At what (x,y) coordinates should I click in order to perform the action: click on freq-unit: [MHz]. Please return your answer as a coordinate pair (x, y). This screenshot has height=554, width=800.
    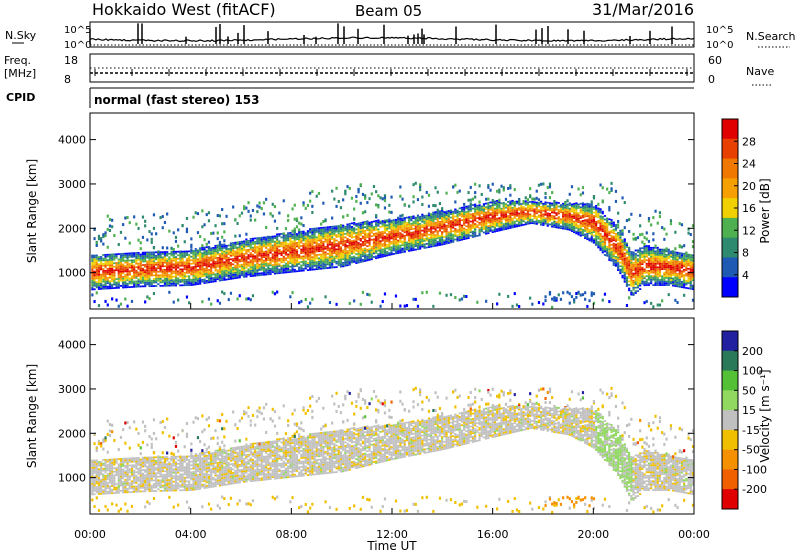
    Looking at the image, I should click on (20, 73).